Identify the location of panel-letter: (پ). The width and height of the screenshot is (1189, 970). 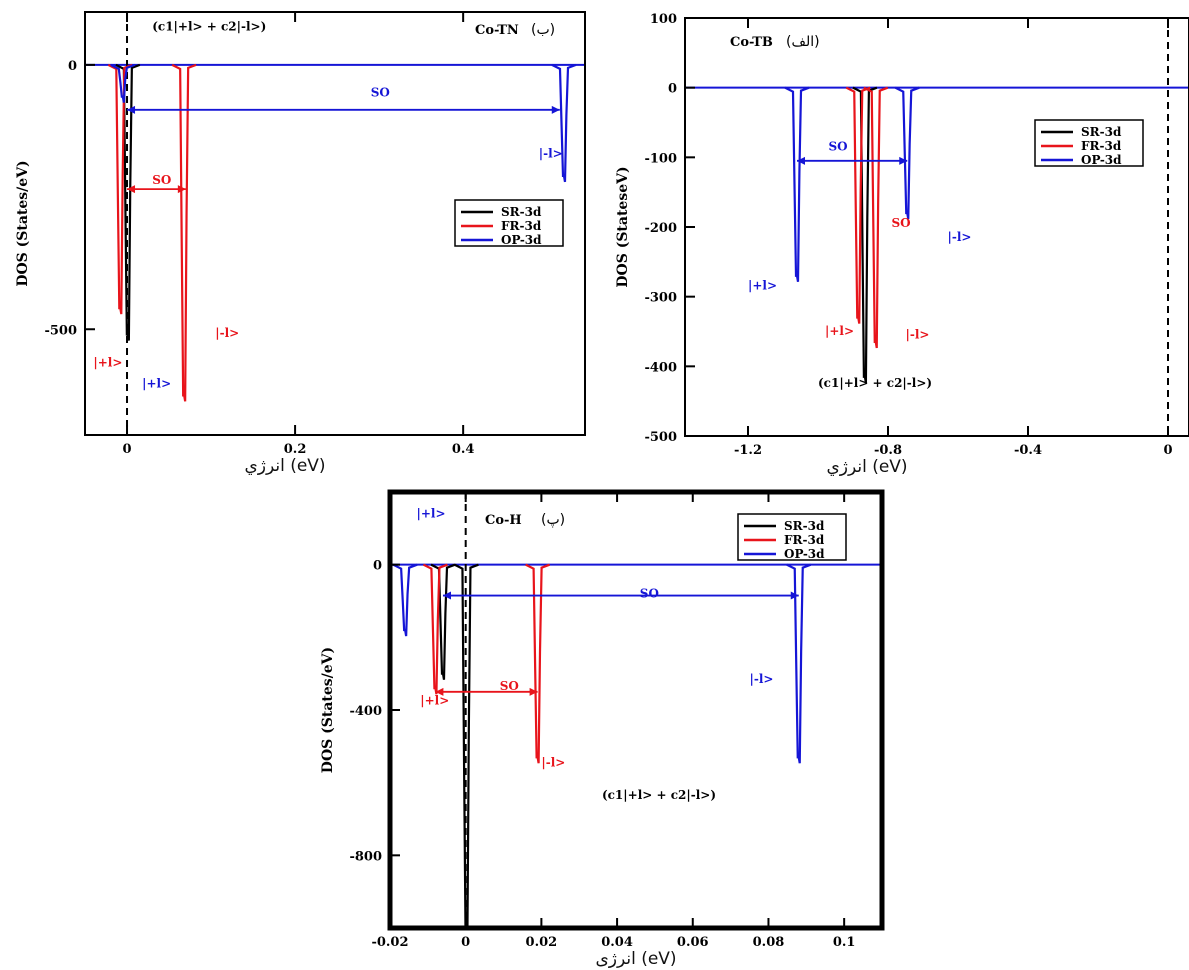
(553, 520).